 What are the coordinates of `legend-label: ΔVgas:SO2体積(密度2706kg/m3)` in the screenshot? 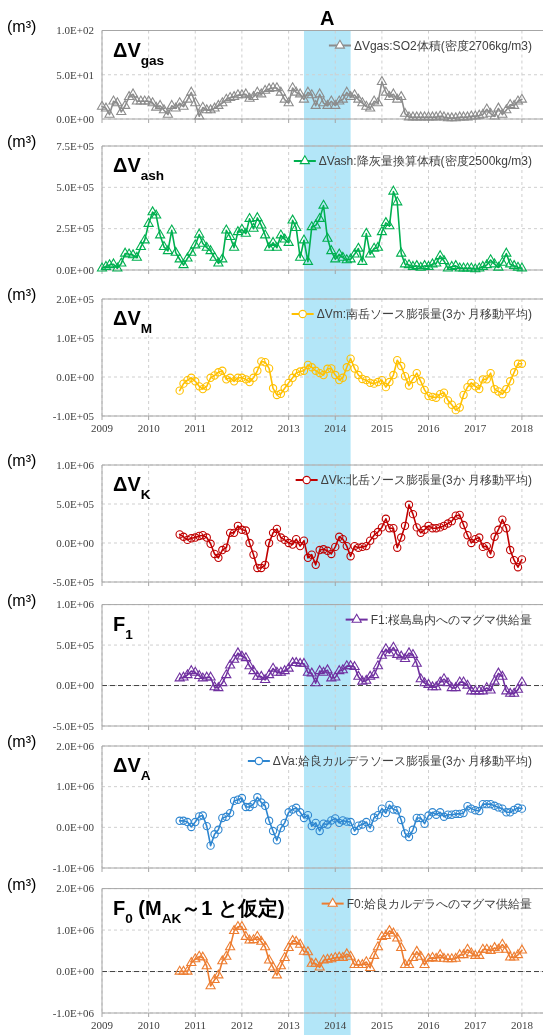 It's located at (442, 45).